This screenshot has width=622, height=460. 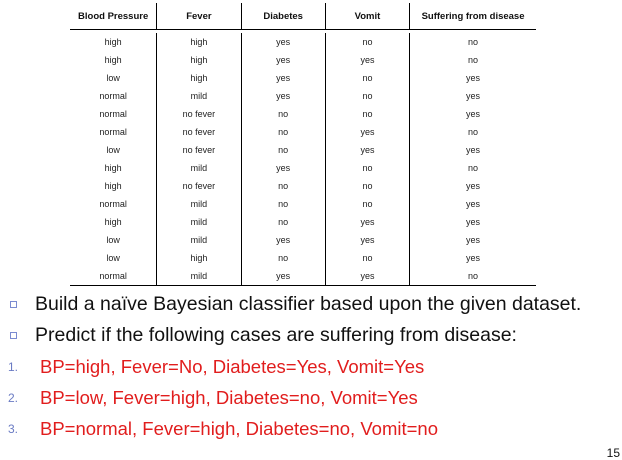 I want to click on header-blood-pressure: Blood Pressure, so click(x=113, y=16).